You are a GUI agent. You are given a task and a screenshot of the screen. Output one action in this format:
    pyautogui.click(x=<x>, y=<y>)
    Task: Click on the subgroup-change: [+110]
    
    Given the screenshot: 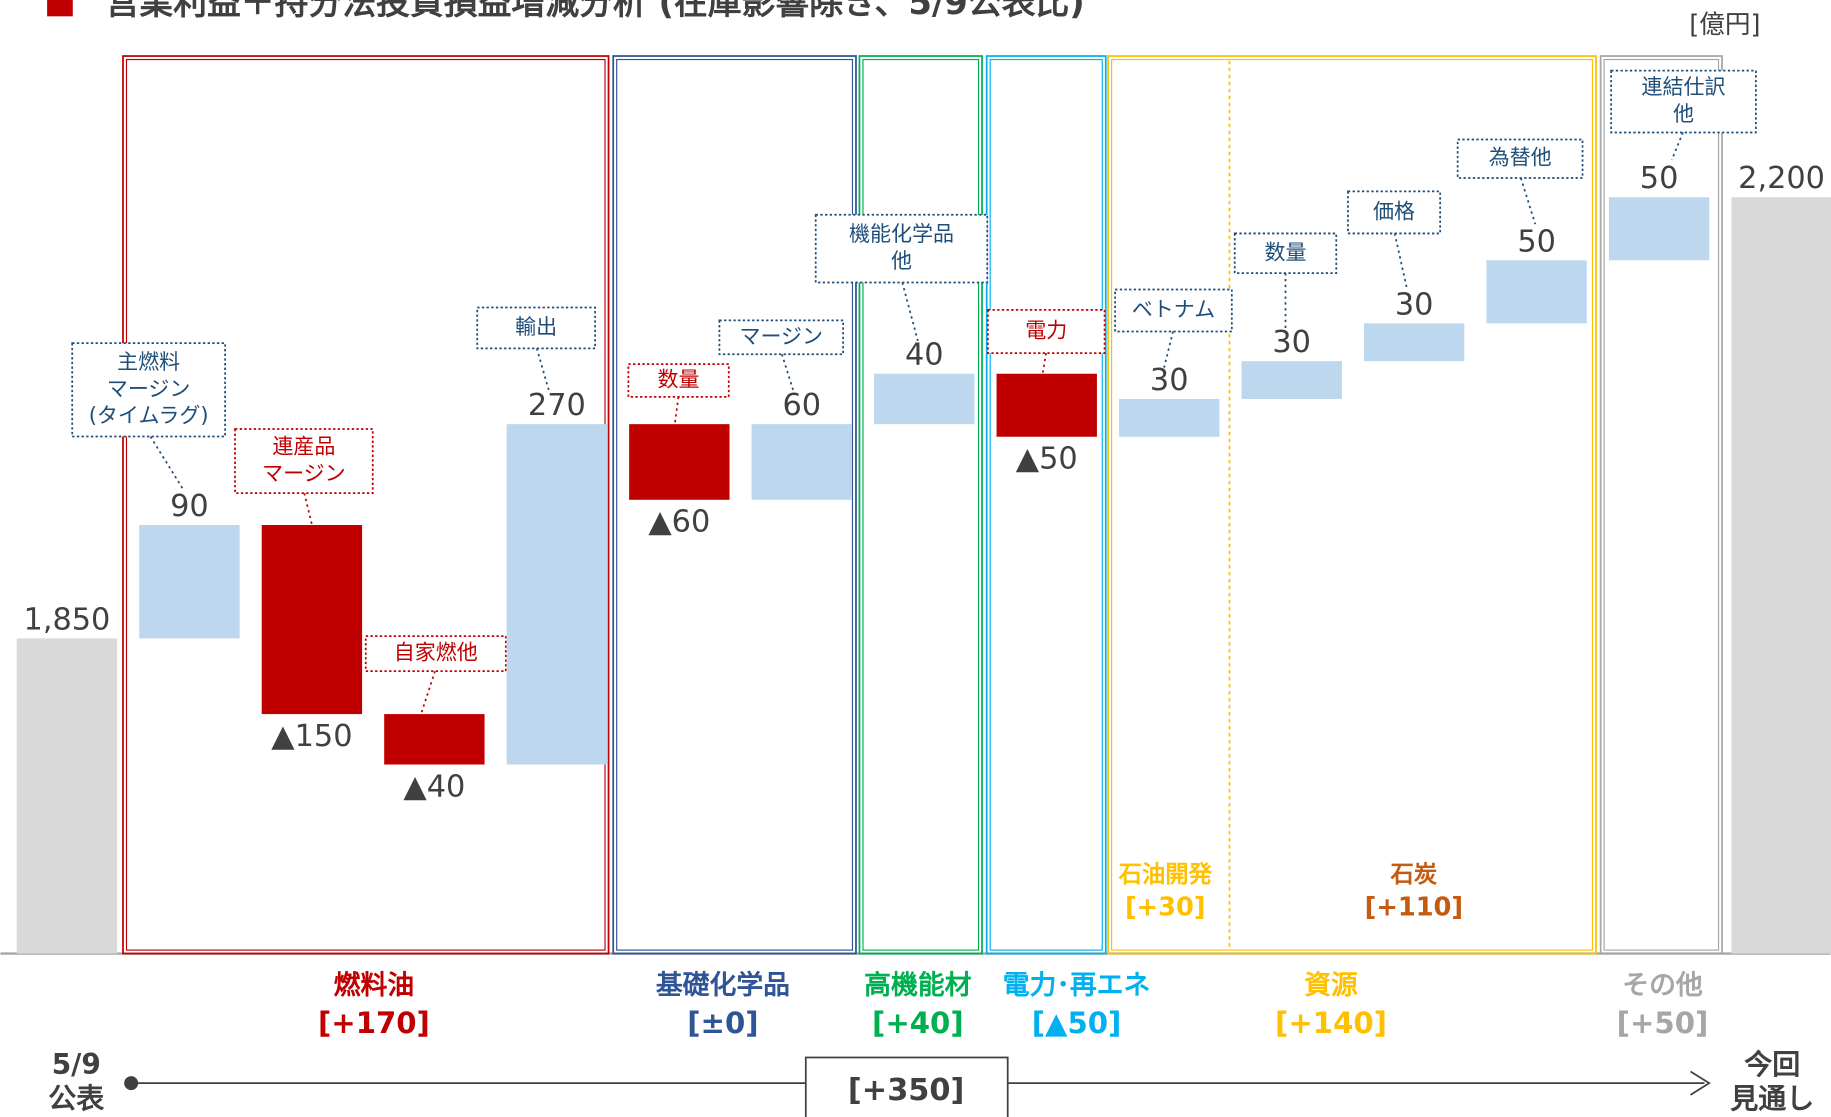 What is the action you would take?
    pyautogui.click(x=1414, y=908)
    